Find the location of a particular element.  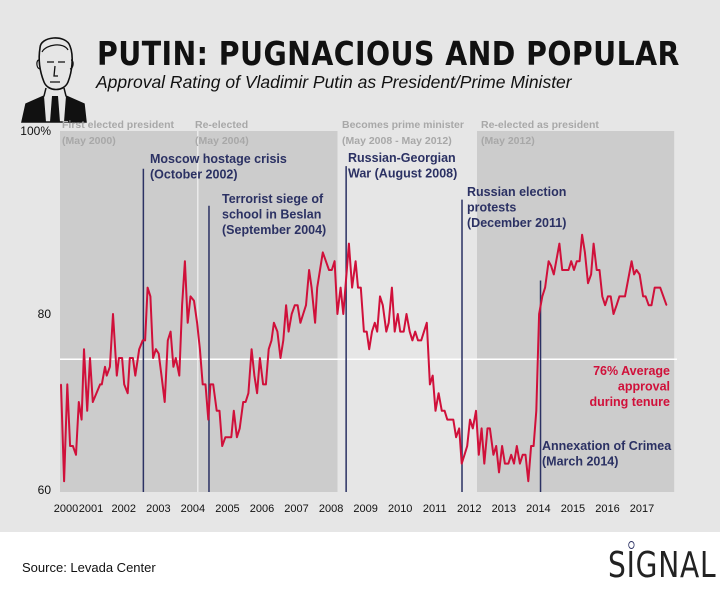

event-label: (October 2002) is located at coordinates (194, 175).